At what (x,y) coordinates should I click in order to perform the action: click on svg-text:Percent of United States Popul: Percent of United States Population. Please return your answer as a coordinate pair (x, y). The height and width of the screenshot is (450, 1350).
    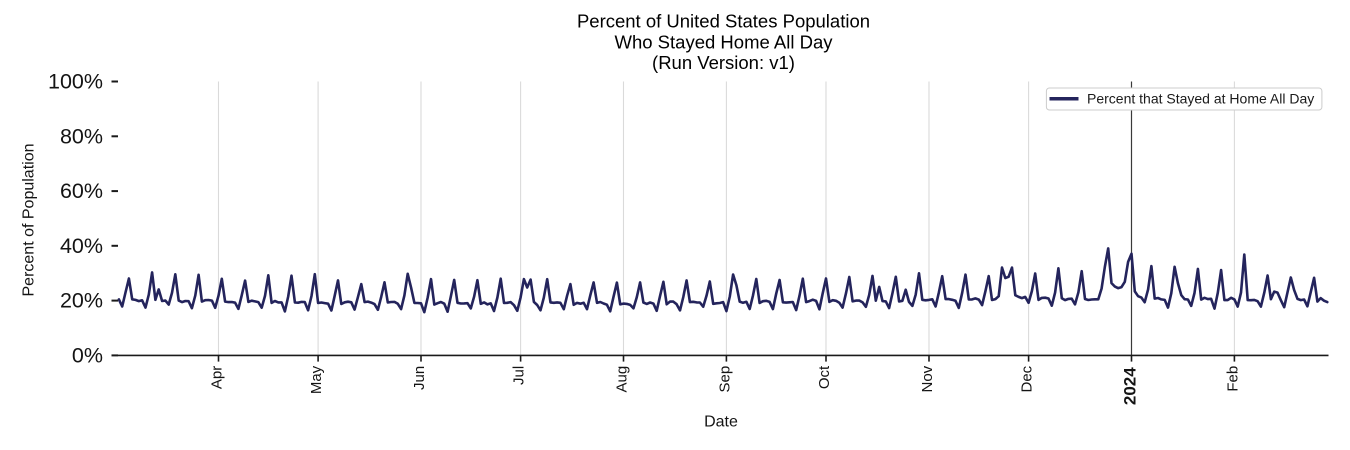
    Looking at the image, I should click on (723, 21).